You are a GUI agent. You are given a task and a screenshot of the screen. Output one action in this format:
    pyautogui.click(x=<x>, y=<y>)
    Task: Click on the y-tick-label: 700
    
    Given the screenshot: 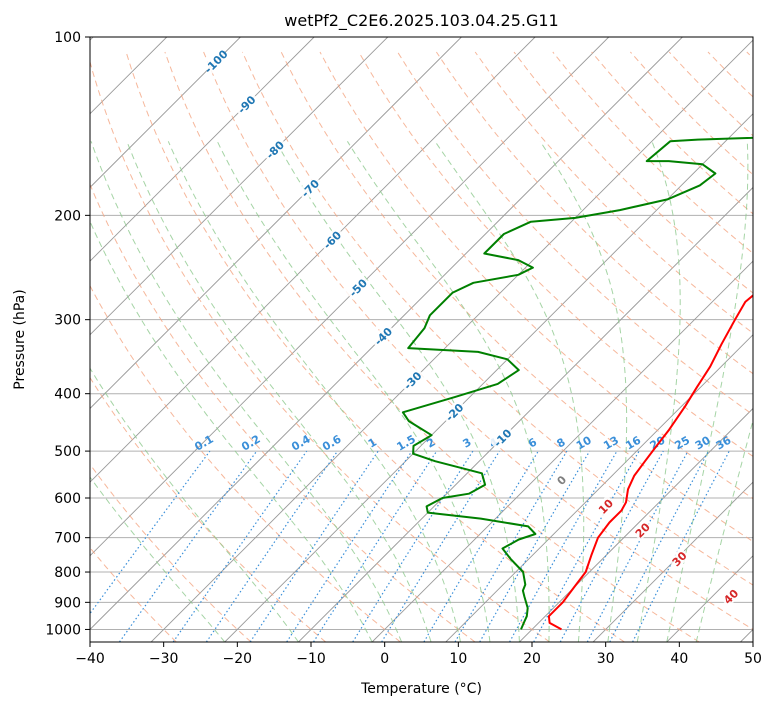 What is the action you would take?
    pyautogui.click(x=67, y=539)
    